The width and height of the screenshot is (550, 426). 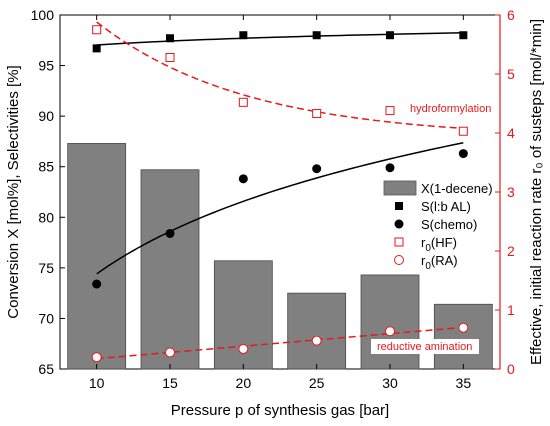 What do you see at coordinates (423, 260) in the screenshot?
I see `legend-label-r0-ra-main: r` at bounding box center [423, 260].